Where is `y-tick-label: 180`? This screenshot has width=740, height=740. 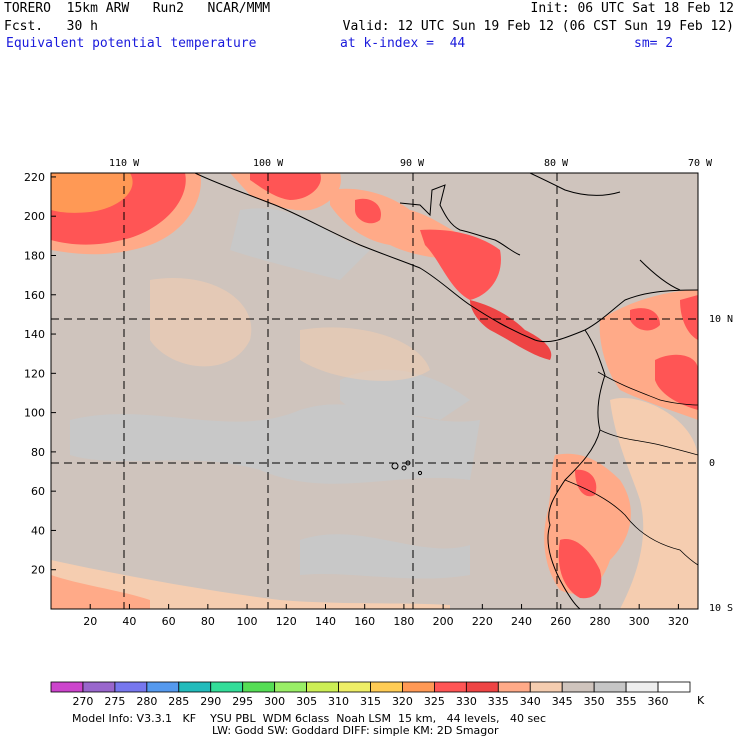
y-tick-label: 180 is located at coordinates (34, 255).